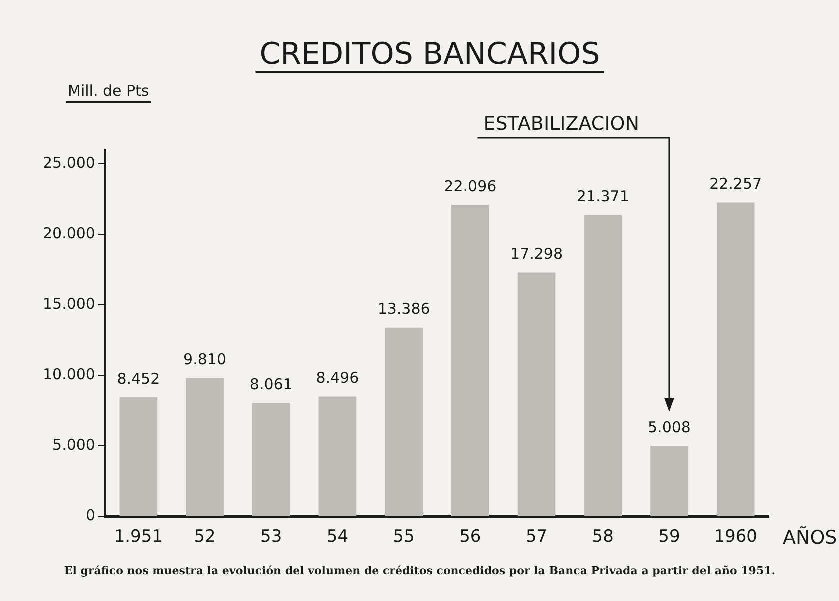  Describe the element at coordinates (337, 537) in the screenshot. I see `x-tick-label: 54` at that location.